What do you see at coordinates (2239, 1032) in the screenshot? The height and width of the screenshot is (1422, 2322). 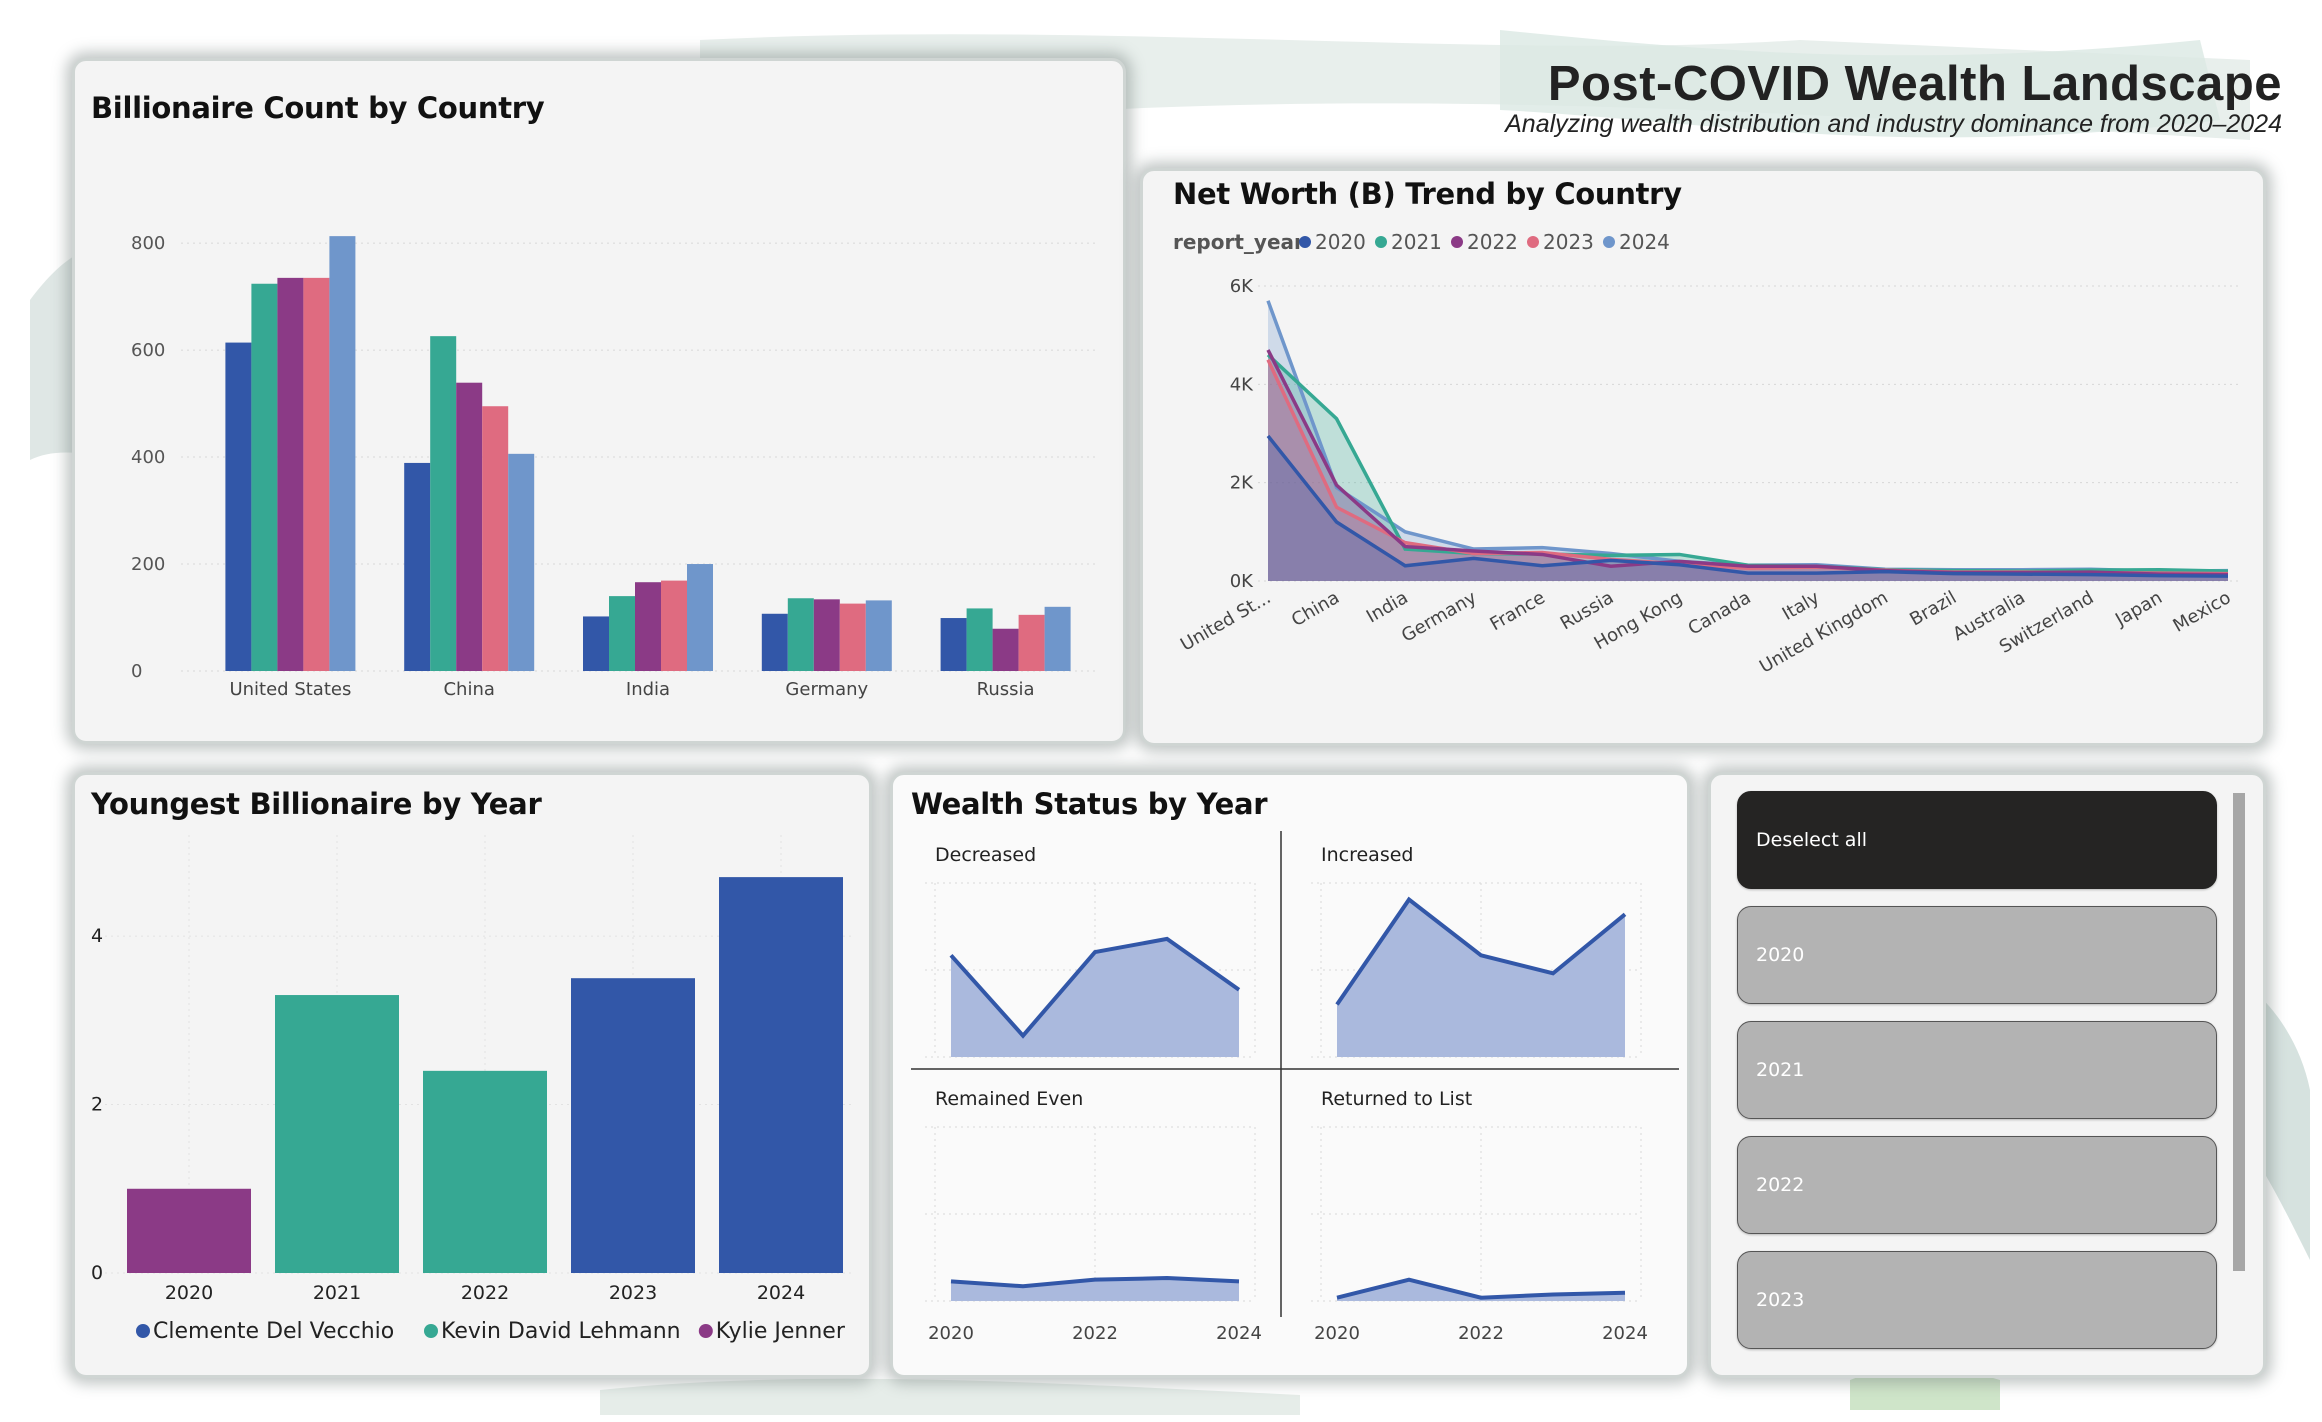 I see `slicer-scrollbar` at bounding box center [2239, 1032].